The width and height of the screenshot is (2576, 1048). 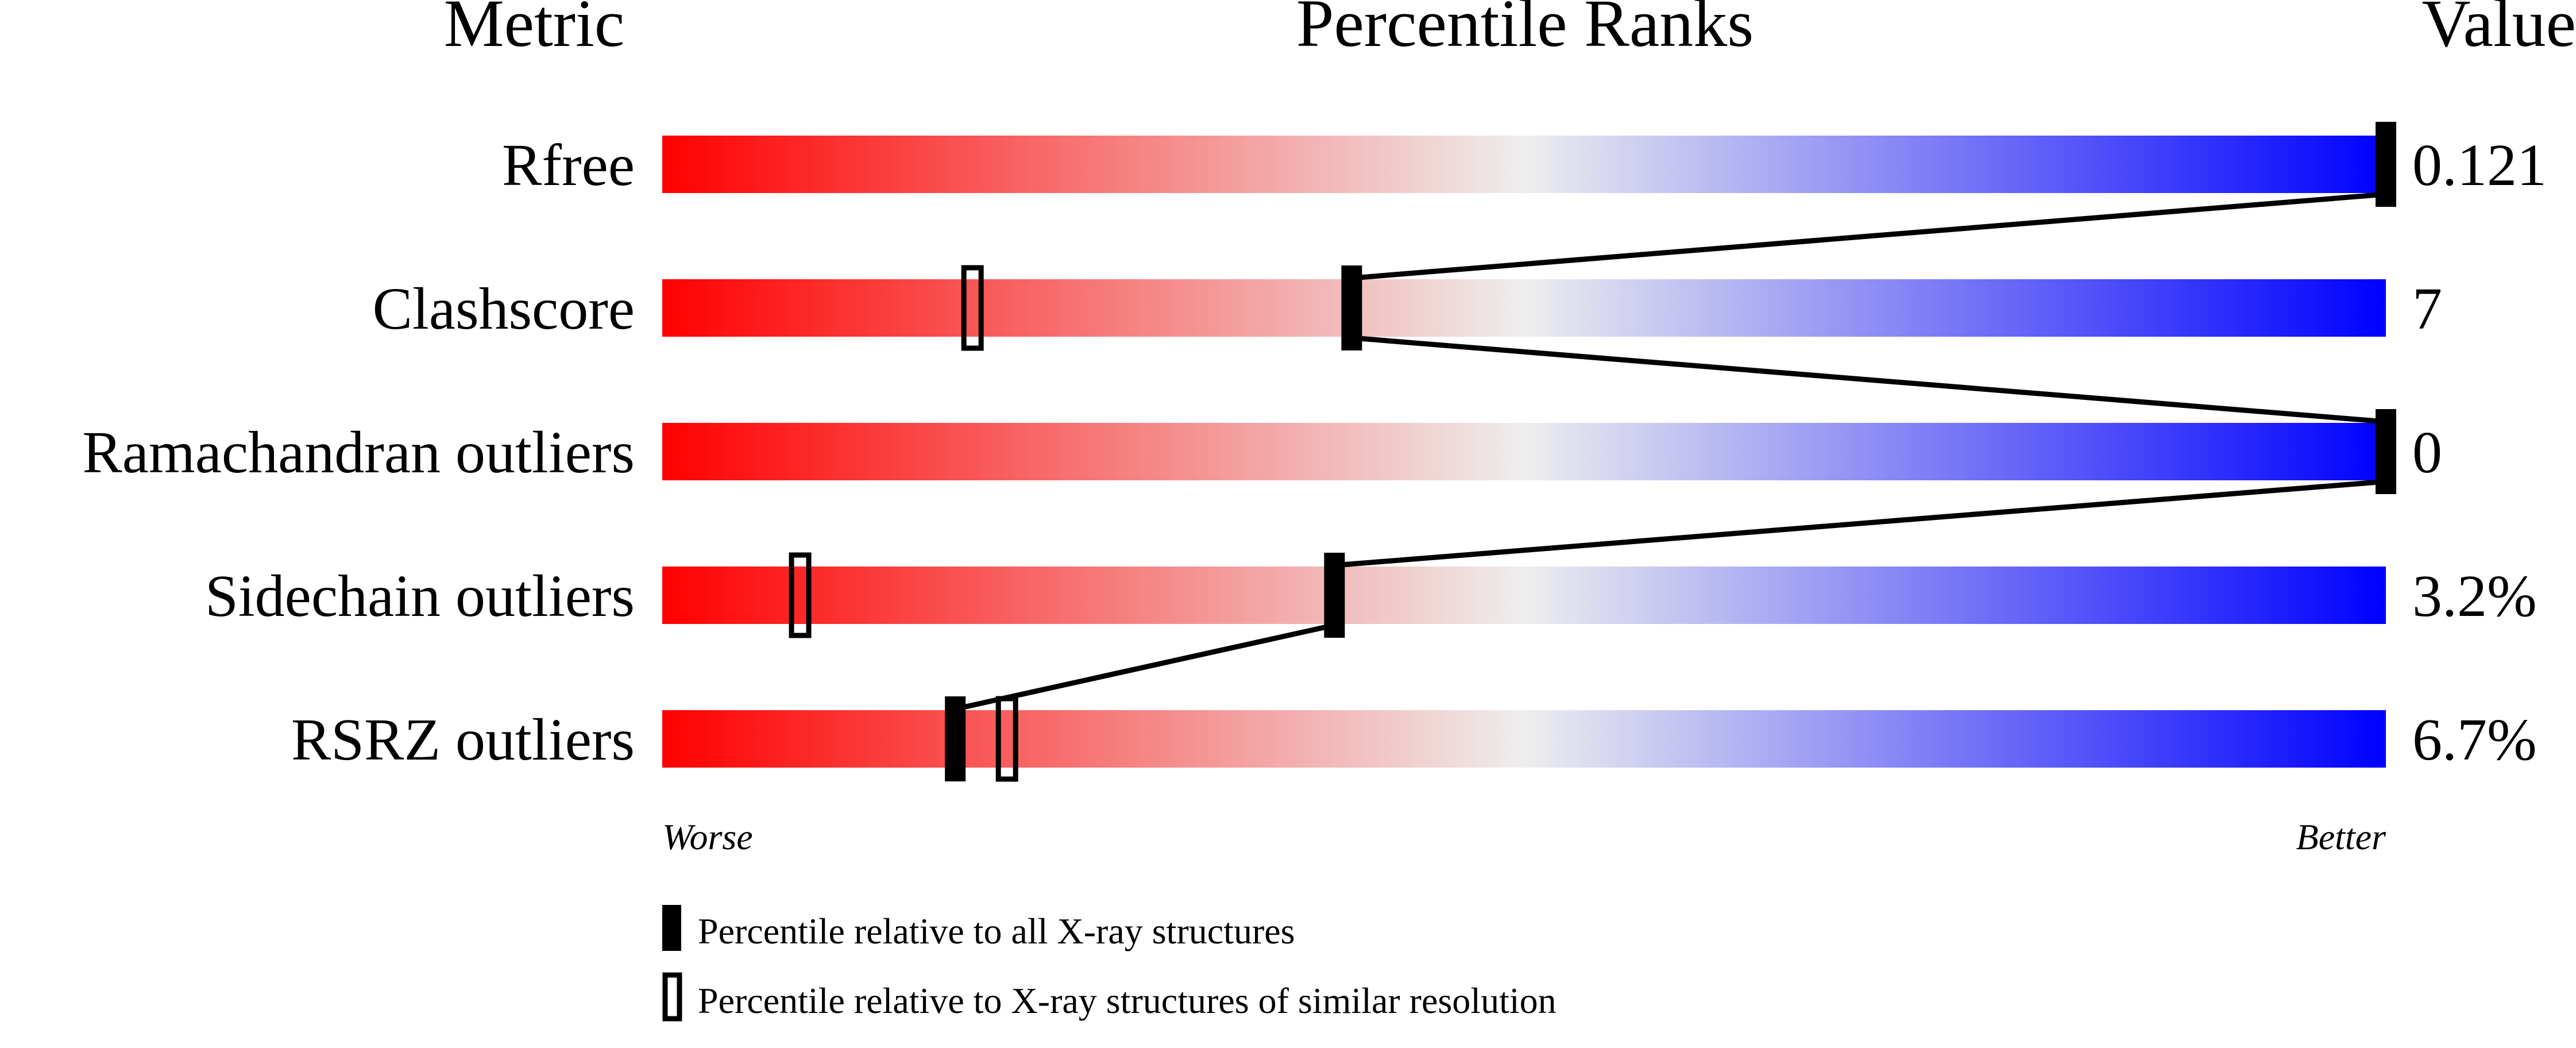 What do you see at coordinates (2474, 740) in the screenshot?
I see `metric-value: 6.7%` at bounding box center [2474, 740].